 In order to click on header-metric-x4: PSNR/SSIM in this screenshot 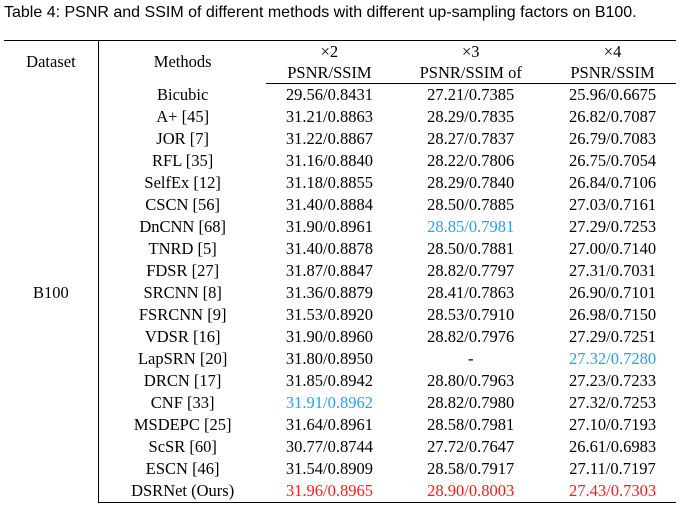, I will do `click(612, 73)`.